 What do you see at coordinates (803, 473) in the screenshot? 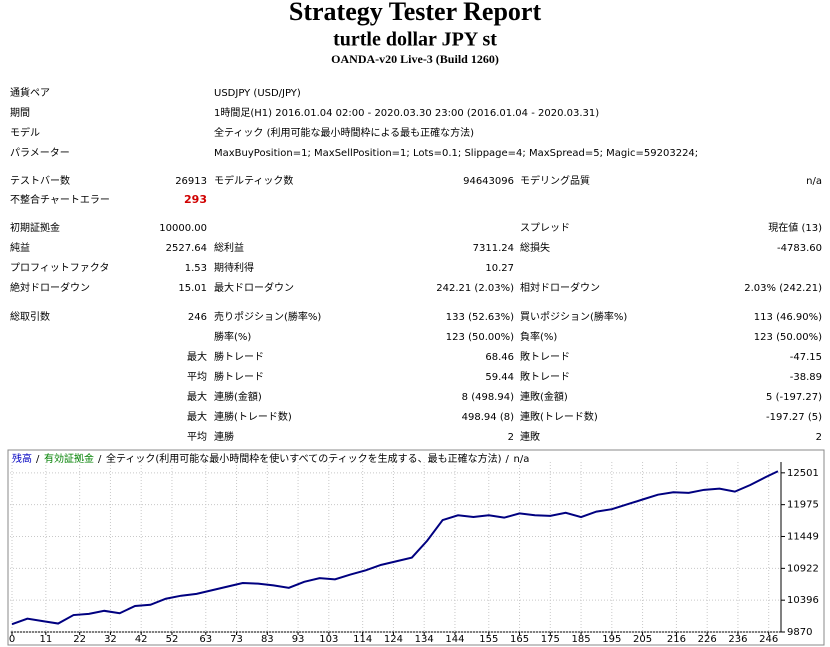
I see `y-tick-label: 12501` at bounding box center [803, 473].